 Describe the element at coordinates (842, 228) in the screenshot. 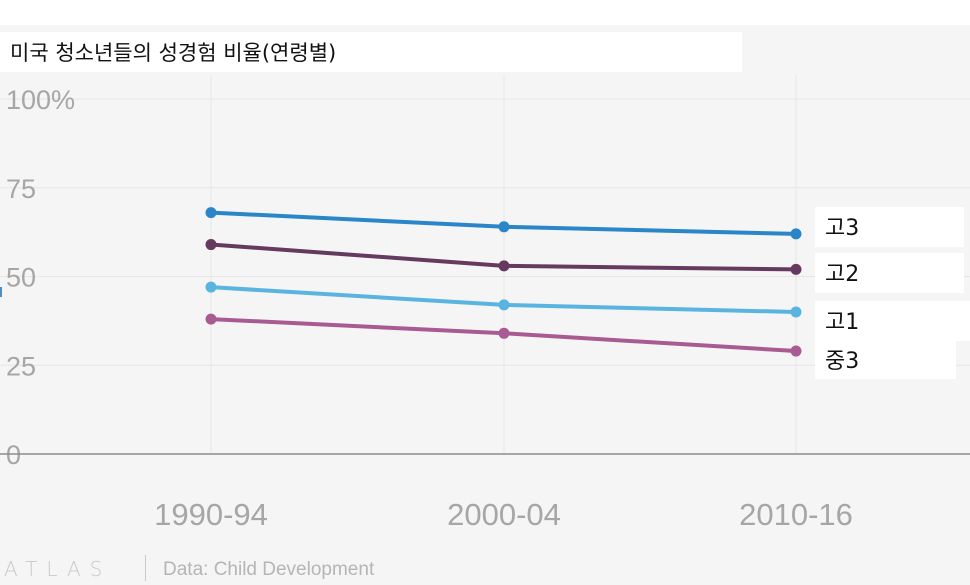

I see `series-label: 고3` at that location.